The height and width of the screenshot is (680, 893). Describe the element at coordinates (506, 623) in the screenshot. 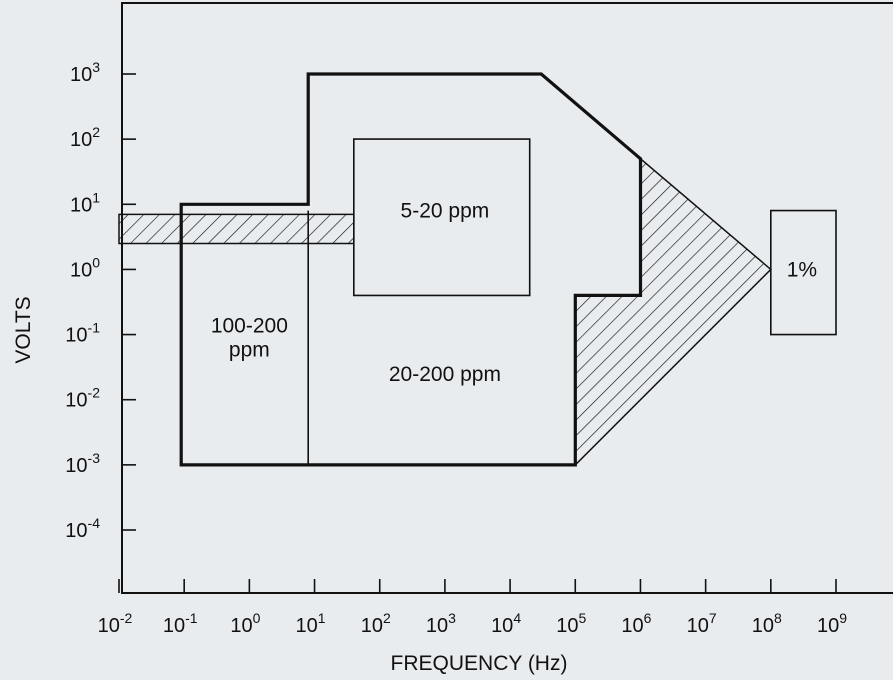

I see `x-tick-label: 10⁴` at that location.